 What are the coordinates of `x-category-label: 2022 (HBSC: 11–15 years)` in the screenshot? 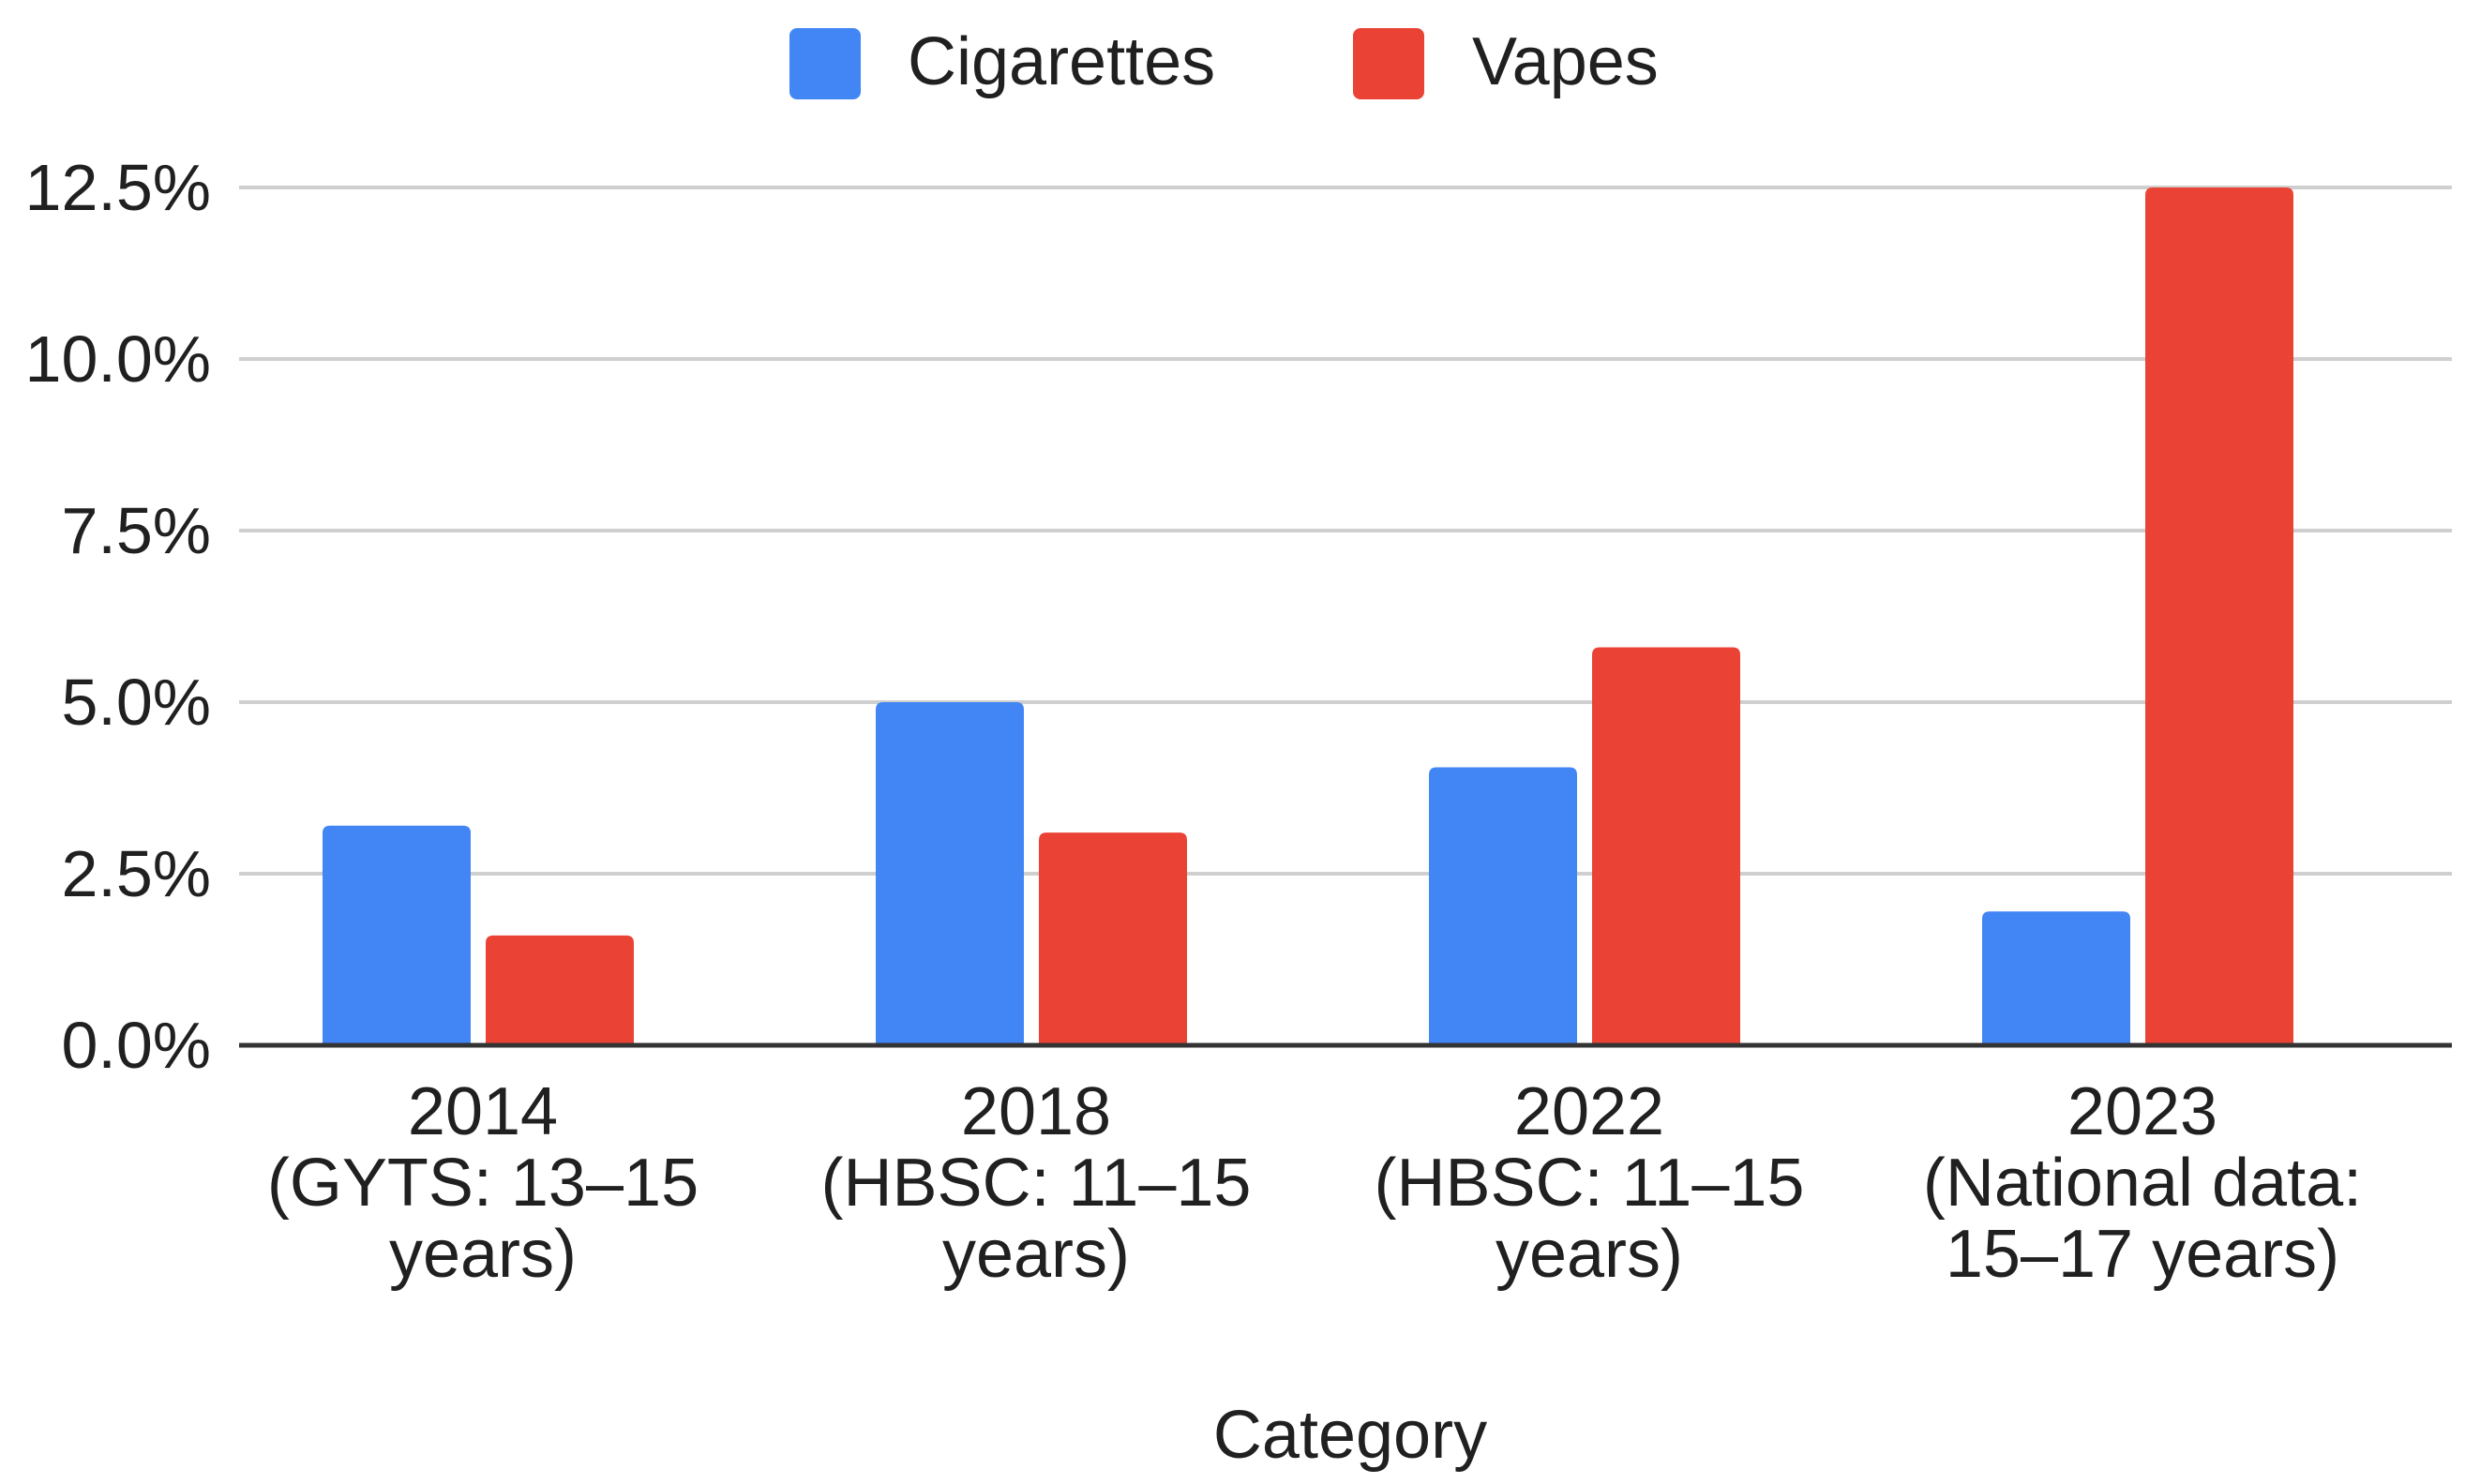 It's located at (1590, 1183).